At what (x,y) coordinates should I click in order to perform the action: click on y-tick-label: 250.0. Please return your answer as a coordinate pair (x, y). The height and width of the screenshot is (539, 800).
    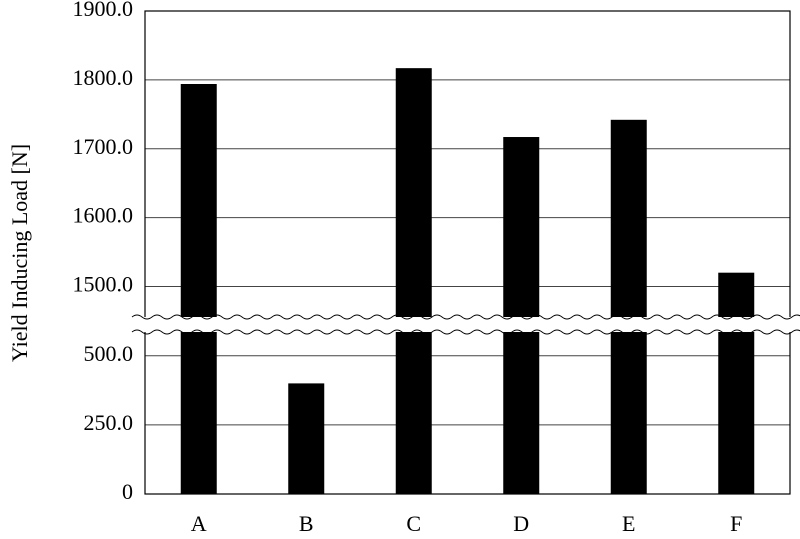
    Looking at the image, I should click on (109, 422).